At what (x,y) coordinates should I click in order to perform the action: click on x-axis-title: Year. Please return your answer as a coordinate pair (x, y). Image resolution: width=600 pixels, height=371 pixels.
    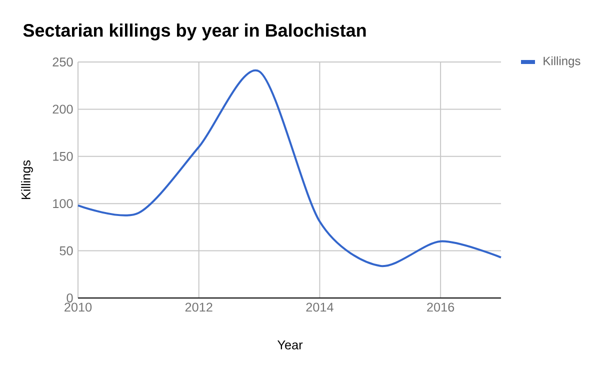
    Looking at the image, I should click on (290, 345).